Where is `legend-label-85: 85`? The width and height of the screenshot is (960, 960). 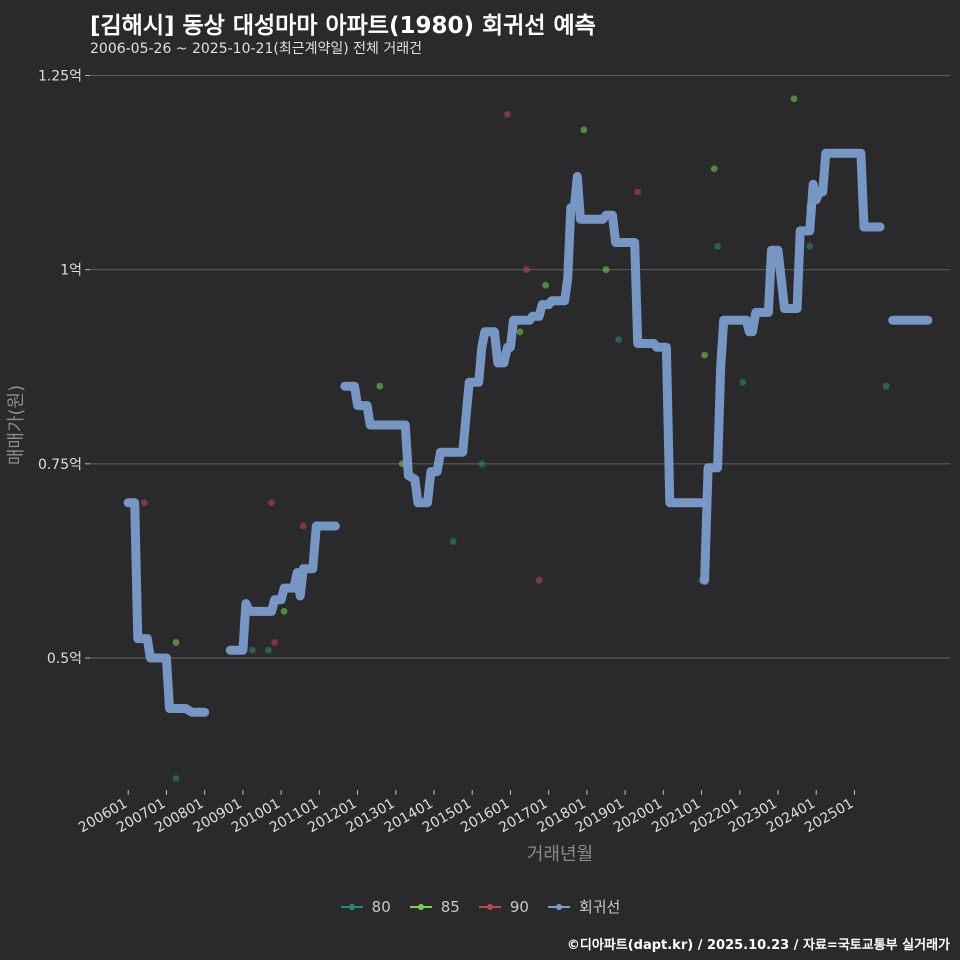
legend-label-85: 85 is located at coordinates (450, 906).